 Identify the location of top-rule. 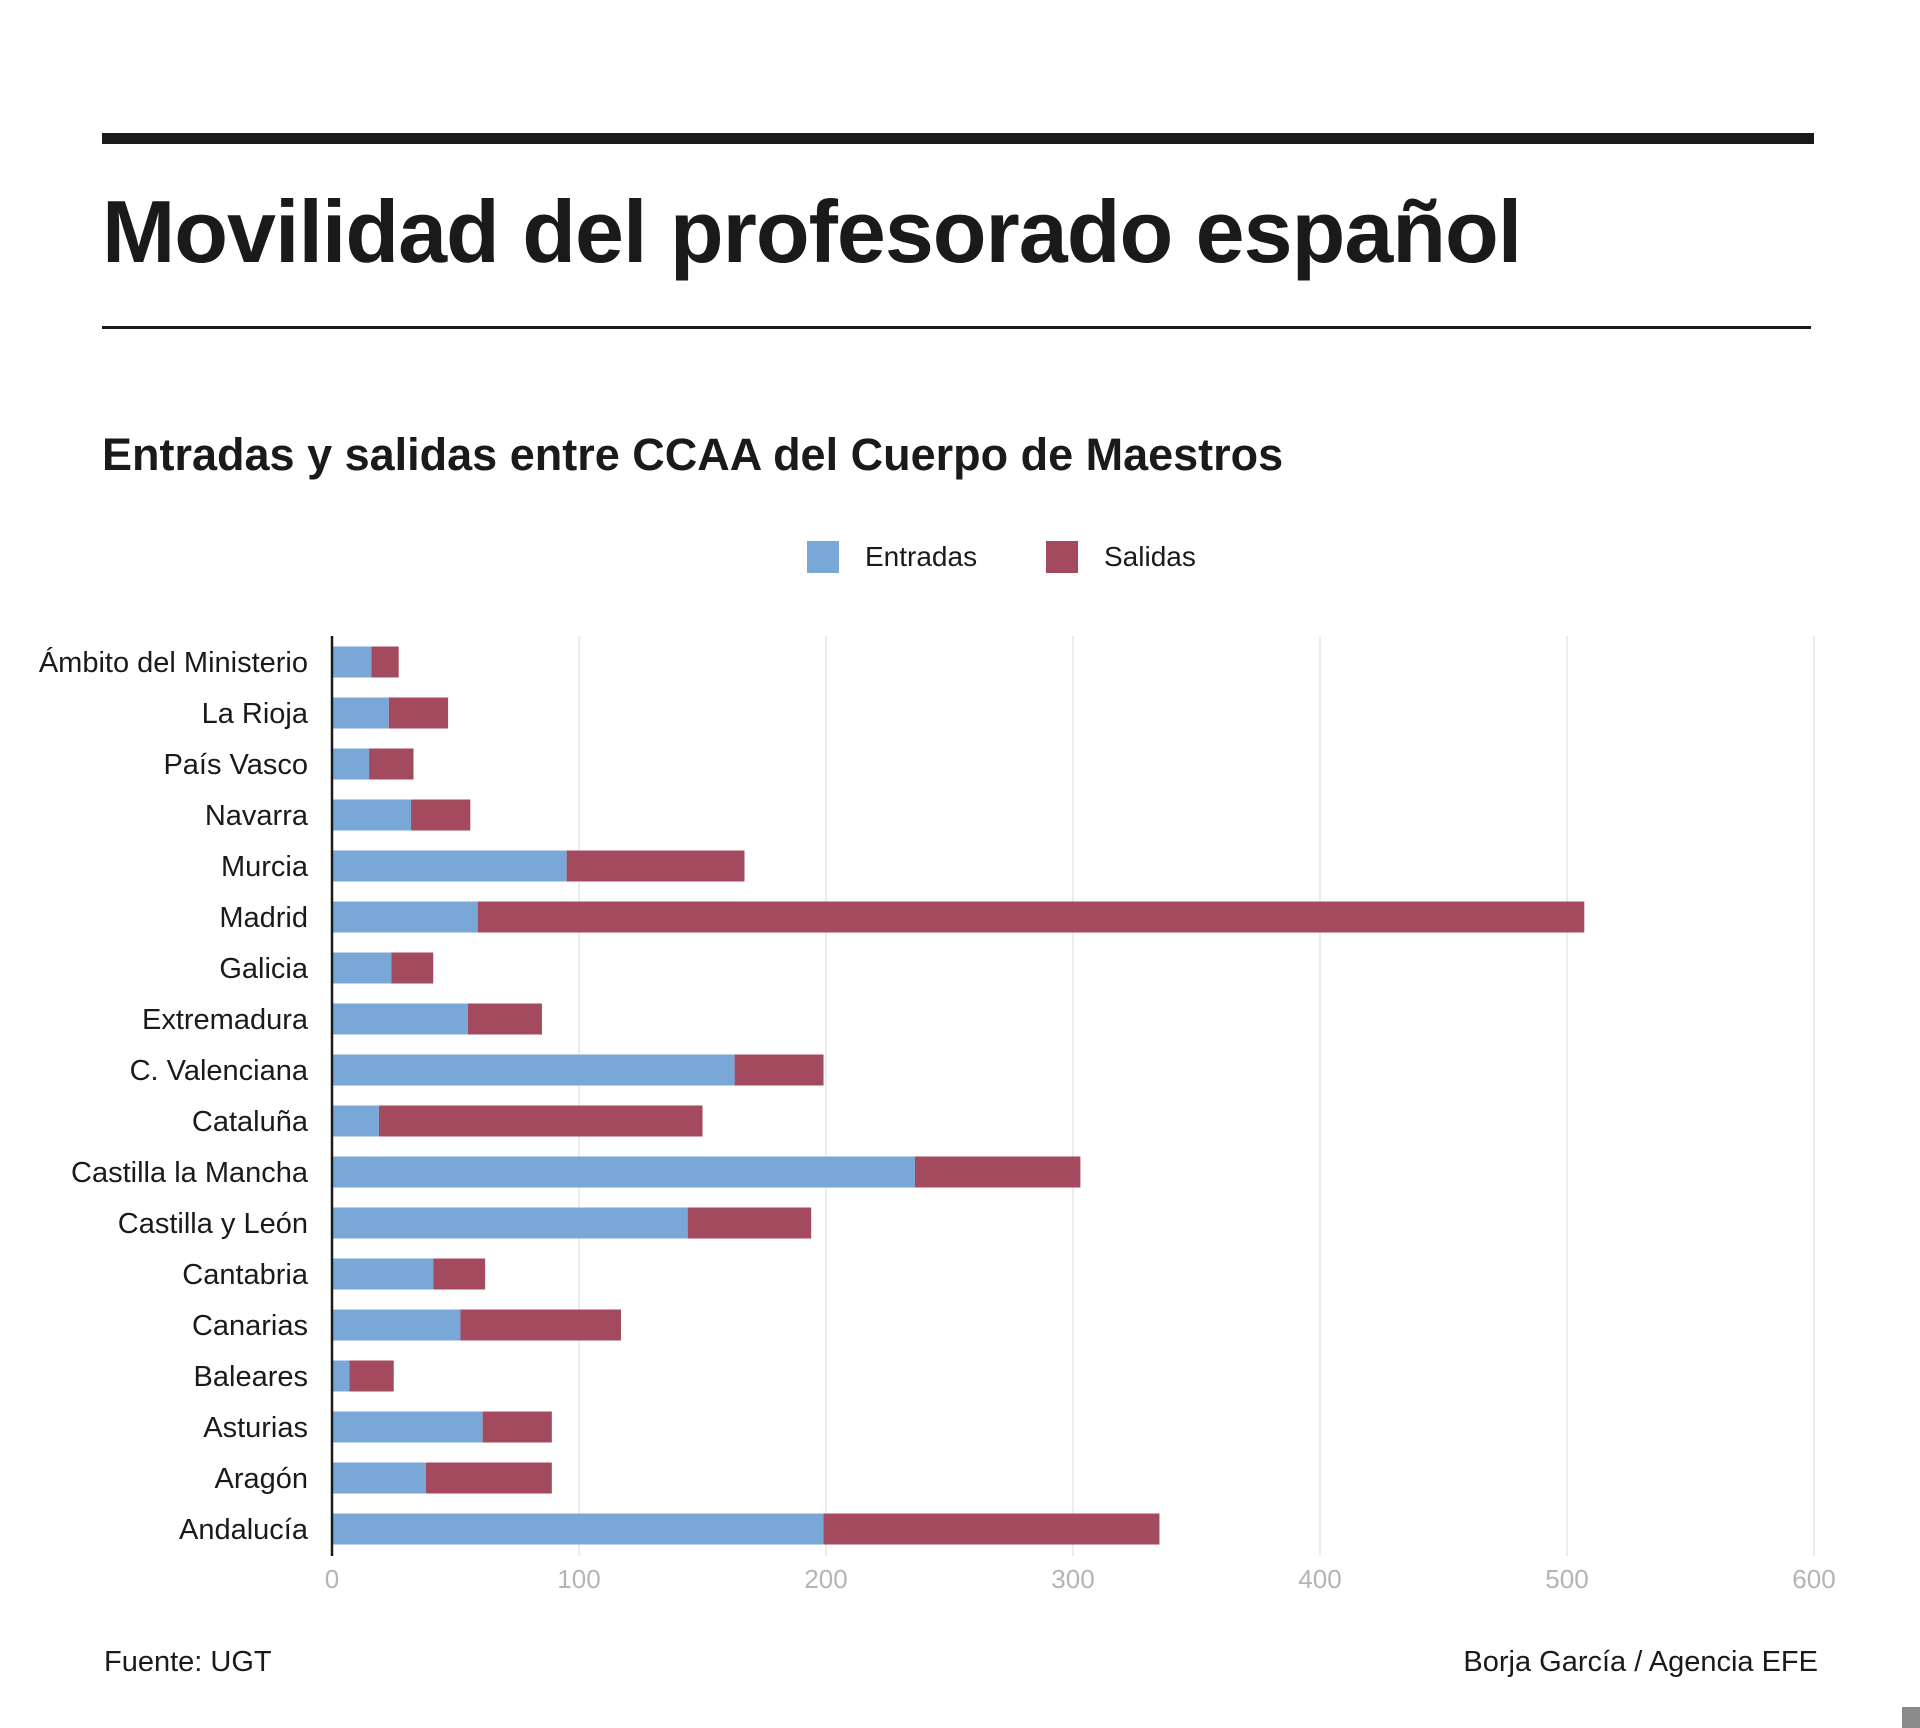
(958, 138).